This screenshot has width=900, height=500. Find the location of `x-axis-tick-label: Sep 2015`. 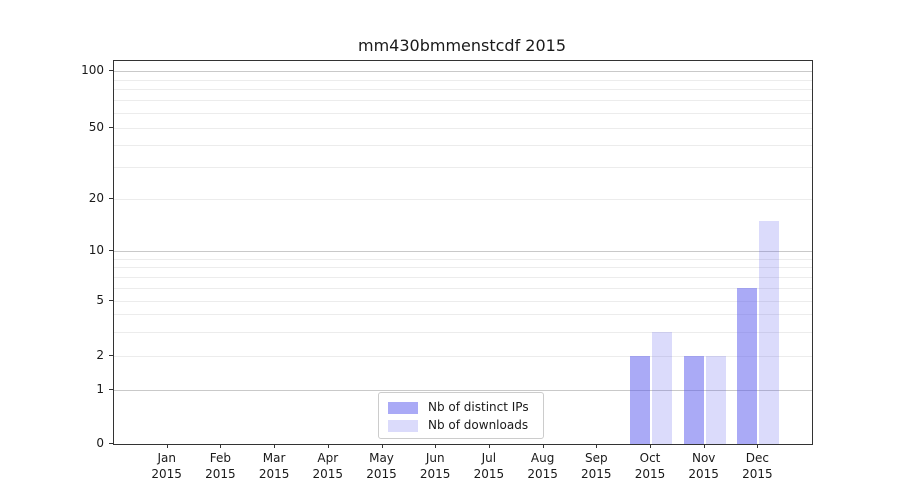

x-axis-tick-label: Sep 2015 is located at coordinates (596, 466).